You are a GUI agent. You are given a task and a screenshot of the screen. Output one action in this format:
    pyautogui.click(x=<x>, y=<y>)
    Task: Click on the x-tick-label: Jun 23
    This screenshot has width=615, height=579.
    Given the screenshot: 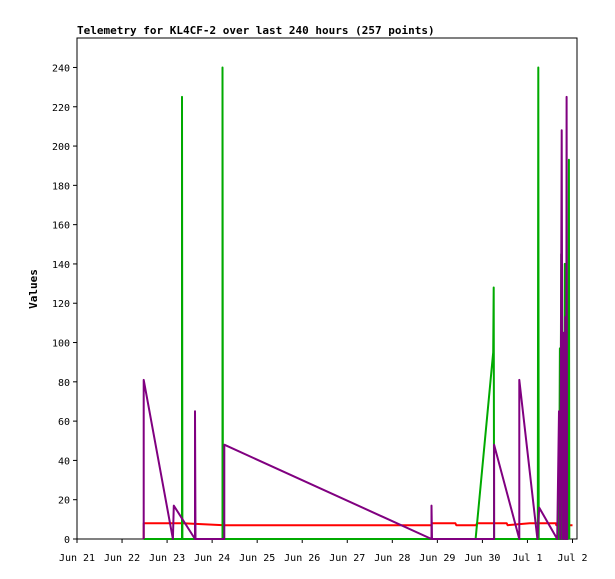 What is the action you would take?
    pyautogui.click(x=167, y=558)
    